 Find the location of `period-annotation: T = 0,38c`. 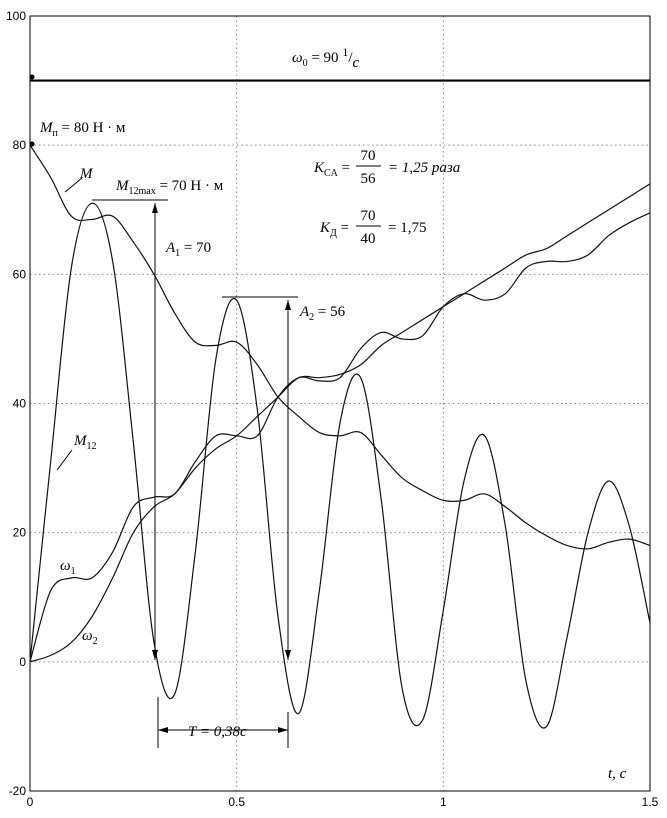

period-annotation: T = 0,38c is located at coordinates (217, 732).